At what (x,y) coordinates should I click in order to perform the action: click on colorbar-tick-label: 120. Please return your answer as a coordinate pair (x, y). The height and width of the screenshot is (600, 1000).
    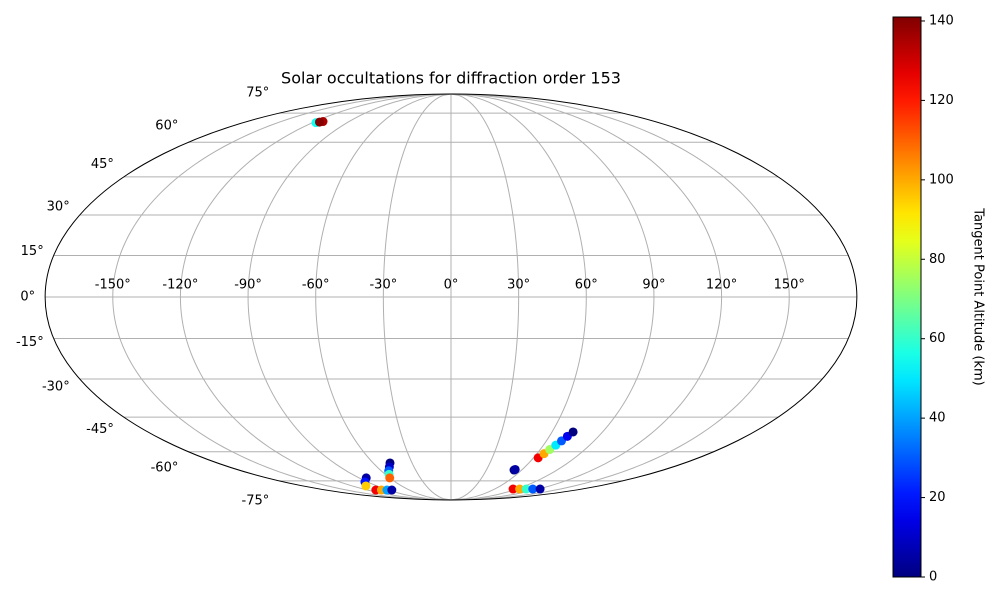
    Looking at the image, I should click on (941, 100).